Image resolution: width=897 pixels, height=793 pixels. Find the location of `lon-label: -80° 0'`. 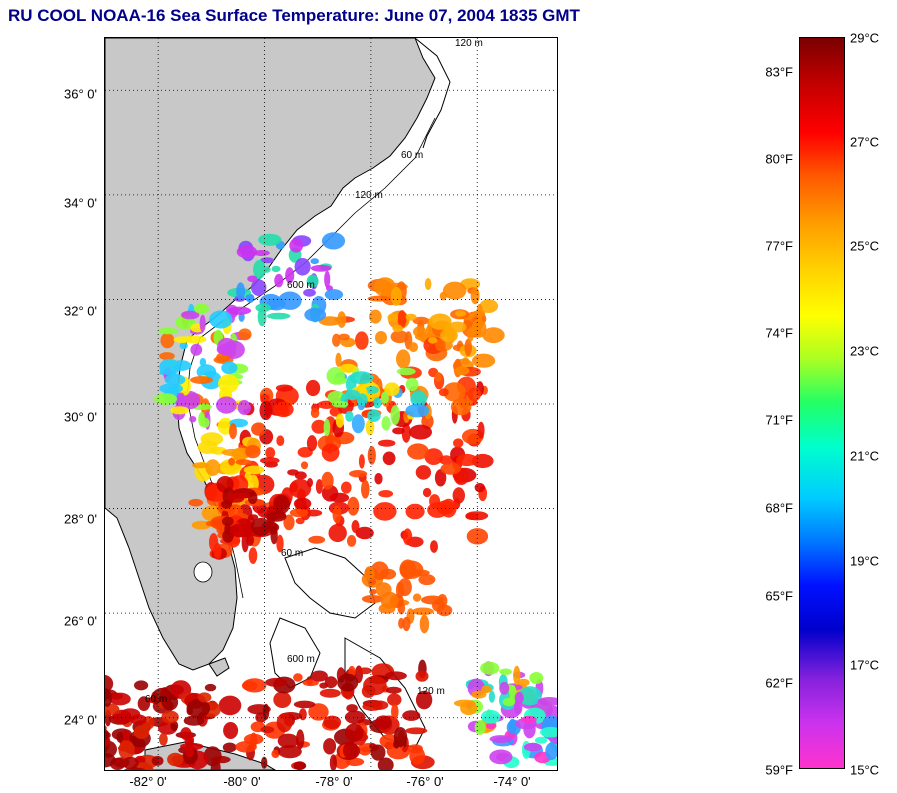

lon-label: -80° 0' is located at coordinates (242, 781).